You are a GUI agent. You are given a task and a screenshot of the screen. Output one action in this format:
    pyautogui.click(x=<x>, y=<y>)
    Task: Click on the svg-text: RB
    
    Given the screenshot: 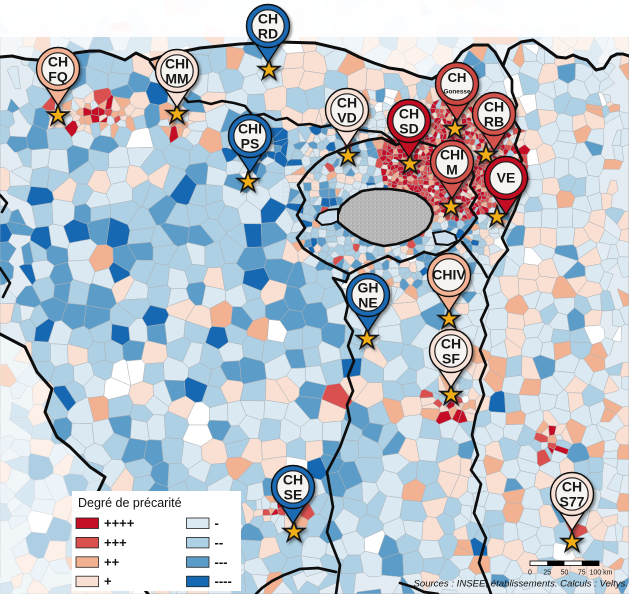 What is the action you would take?
    pyautogui.click(x=494, y=122)
    